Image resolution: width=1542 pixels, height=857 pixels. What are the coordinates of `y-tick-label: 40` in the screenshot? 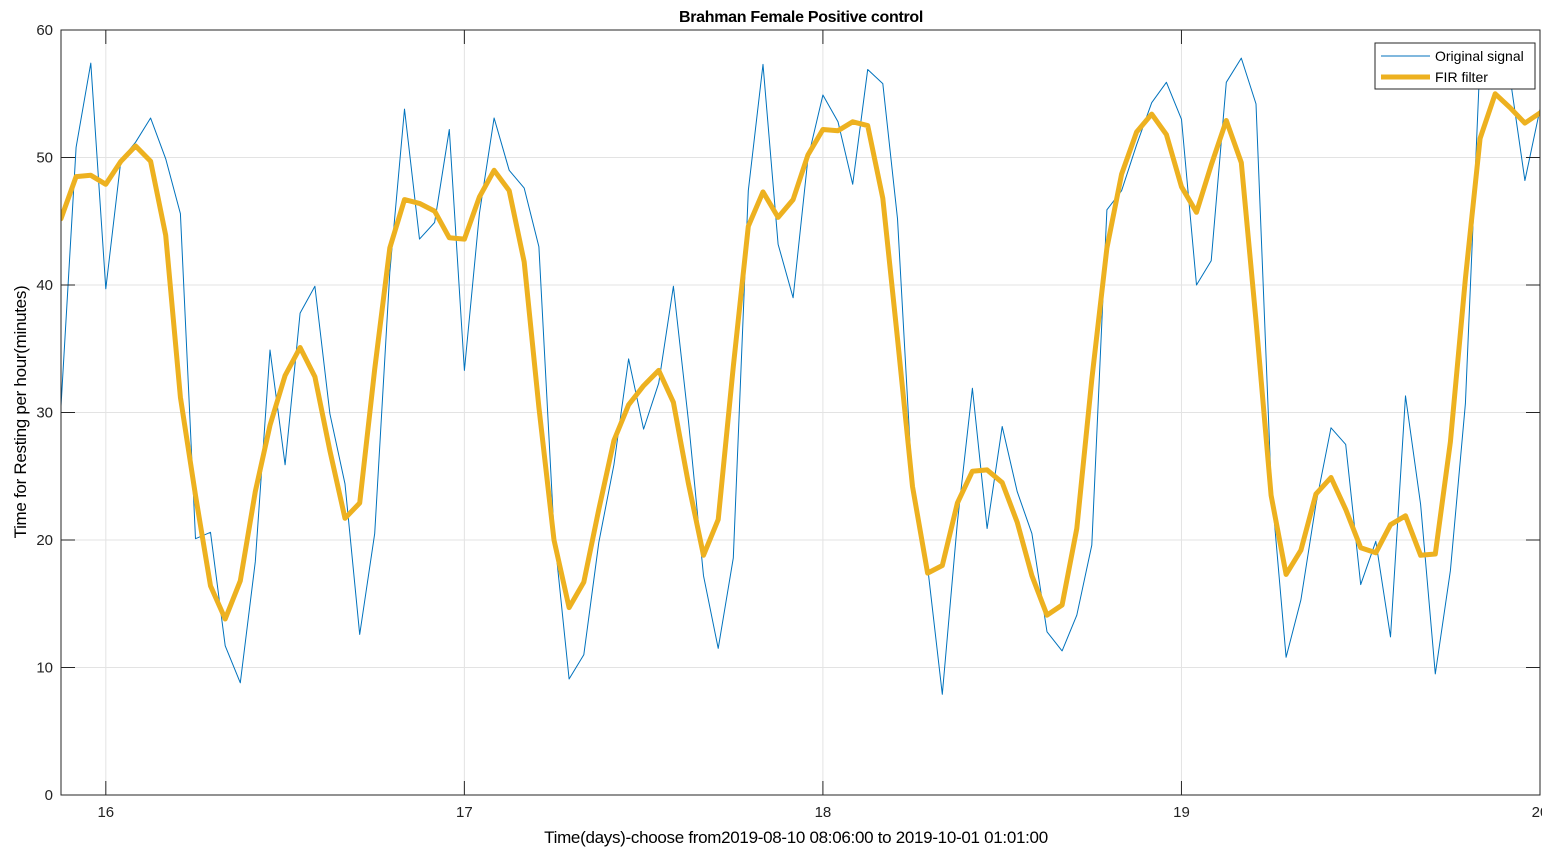 It's located at (44, 285).